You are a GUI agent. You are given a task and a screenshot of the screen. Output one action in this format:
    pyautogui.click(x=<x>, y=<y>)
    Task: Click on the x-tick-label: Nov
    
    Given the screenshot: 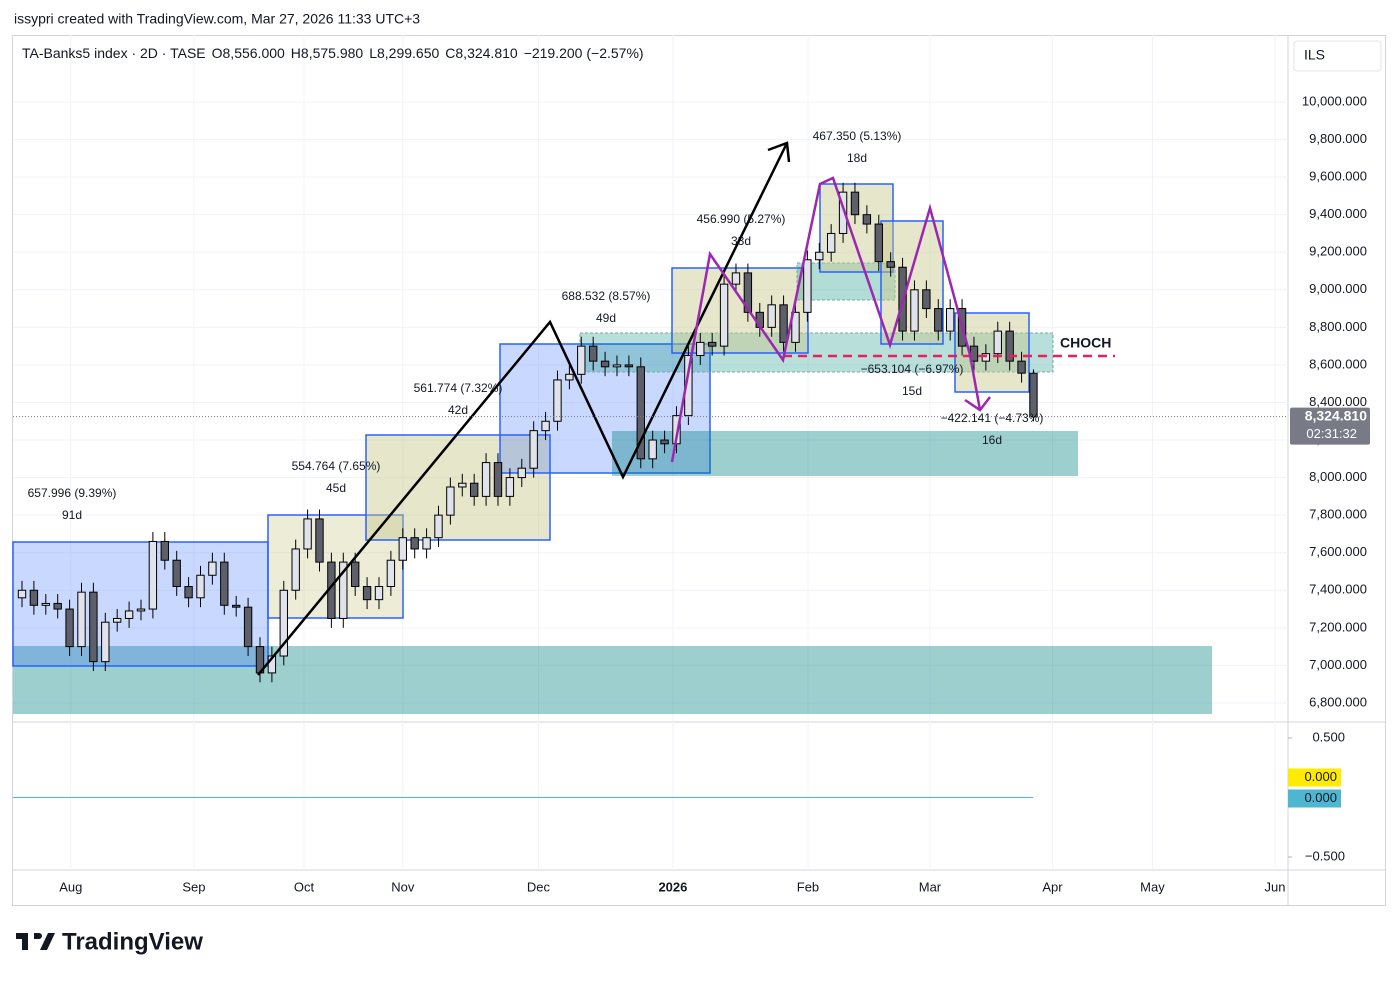 What is the action you would take?
    pyautogui.click(x=403, y=886)
    